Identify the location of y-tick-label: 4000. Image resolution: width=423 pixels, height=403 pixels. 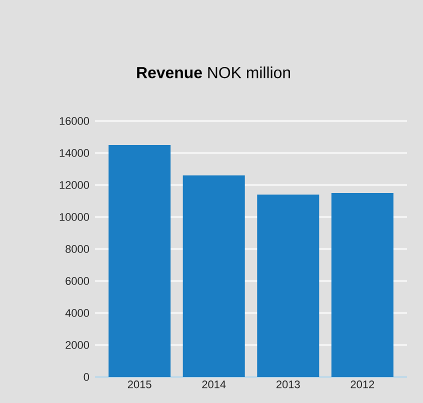
(77, 313).